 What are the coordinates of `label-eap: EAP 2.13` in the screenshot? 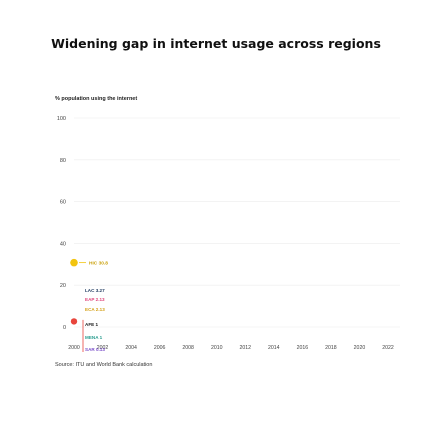 It's located at (95, 299).